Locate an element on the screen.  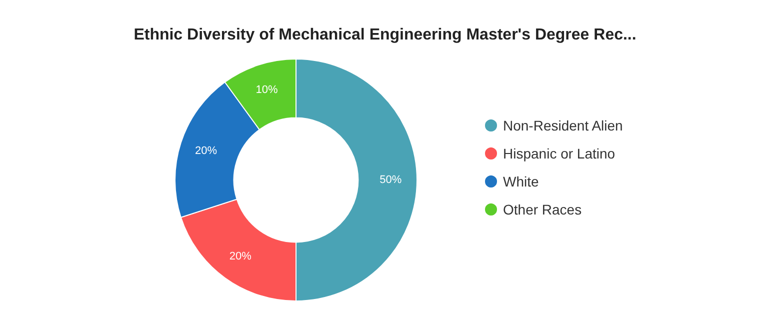
data-label: 50% is located at coordinates (391, 180).